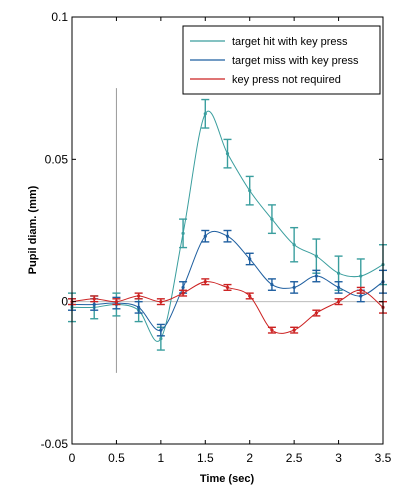  I want to click on legend-label: target miss with key press, so click(295, 61).